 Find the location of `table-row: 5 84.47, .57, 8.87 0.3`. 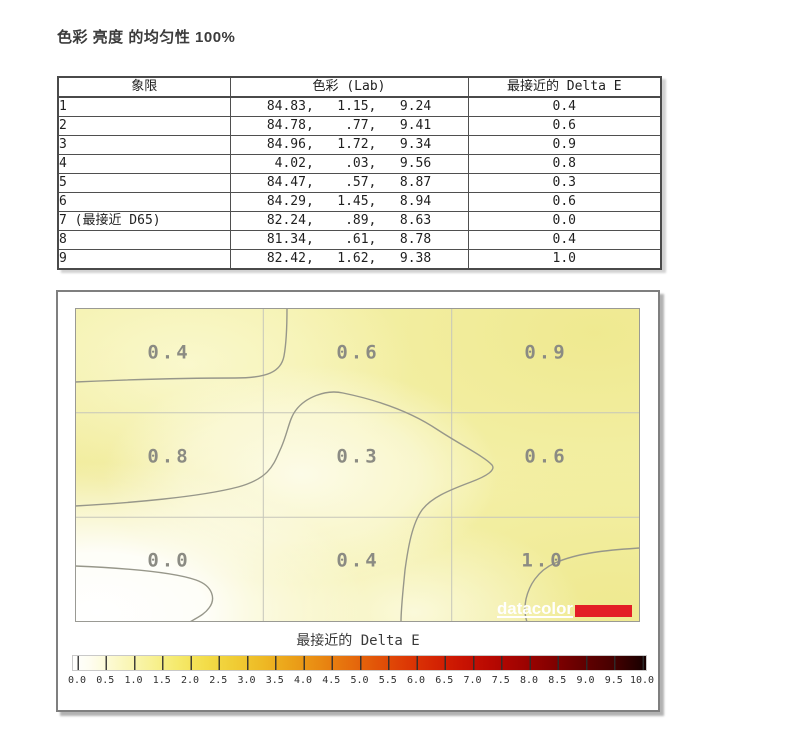

table-row: 5 84.47, .57, 8.87 0.3 is located at coordinates (359, 183).